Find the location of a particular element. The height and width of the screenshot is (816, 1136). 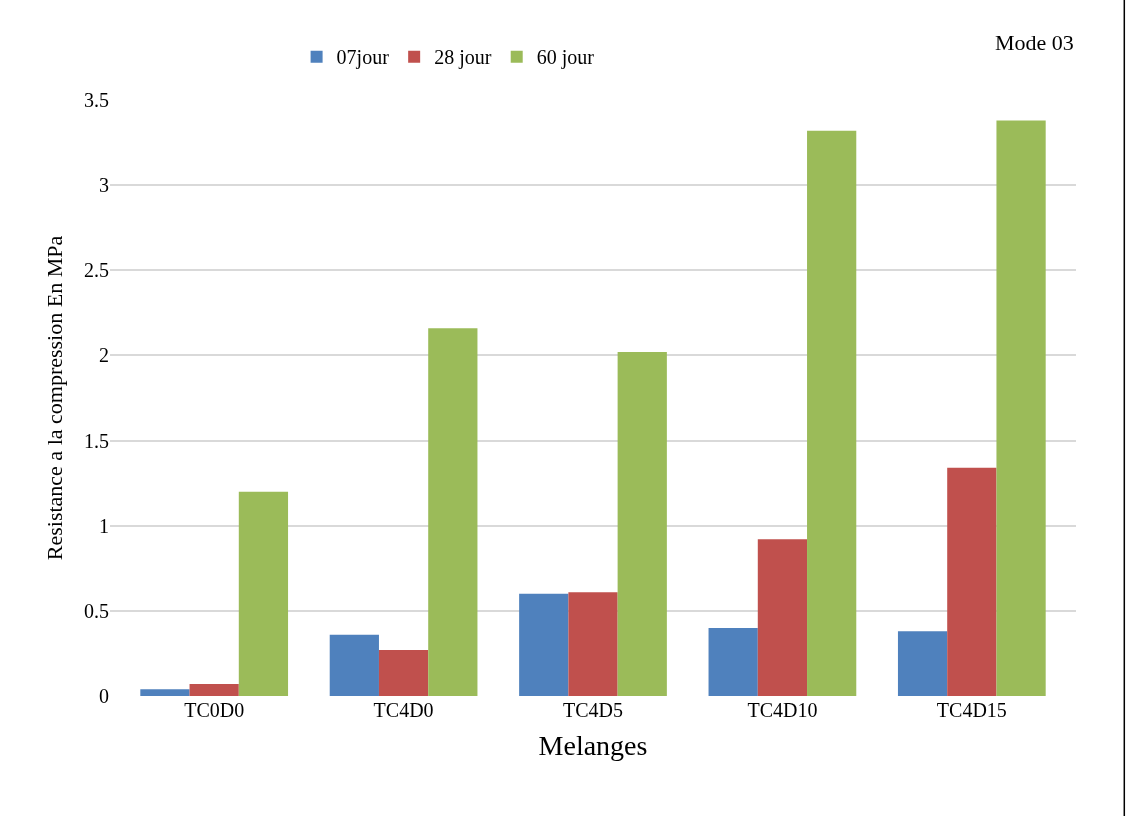

x-tick-label: TC0D0 is located at coordinates (214, 710).